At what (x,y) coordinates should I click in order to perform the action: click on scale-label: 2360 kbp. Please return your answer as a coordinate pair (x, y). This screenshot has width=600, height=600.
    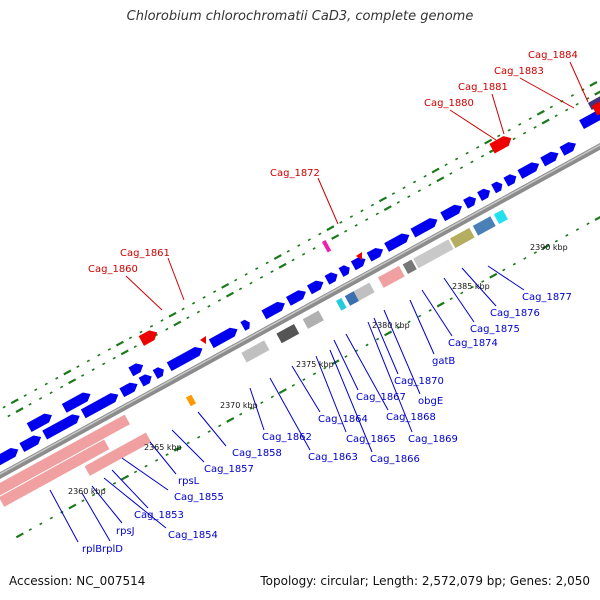
    Looking at the image, I should click on (87, 491).